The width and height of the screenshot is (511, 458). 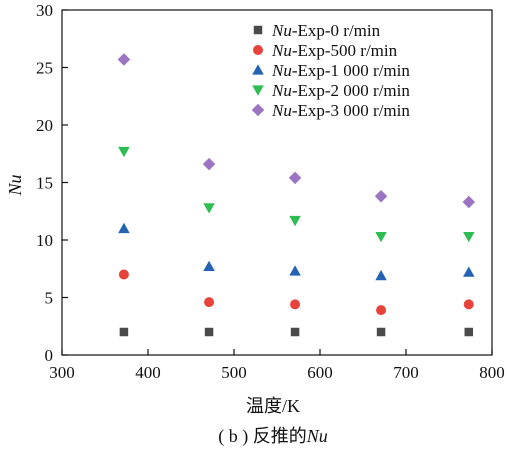 What do you see at coordinates (148, 372) in the screenshot?
I see `x-tick-label: 400` at bounding box center [148, 372].